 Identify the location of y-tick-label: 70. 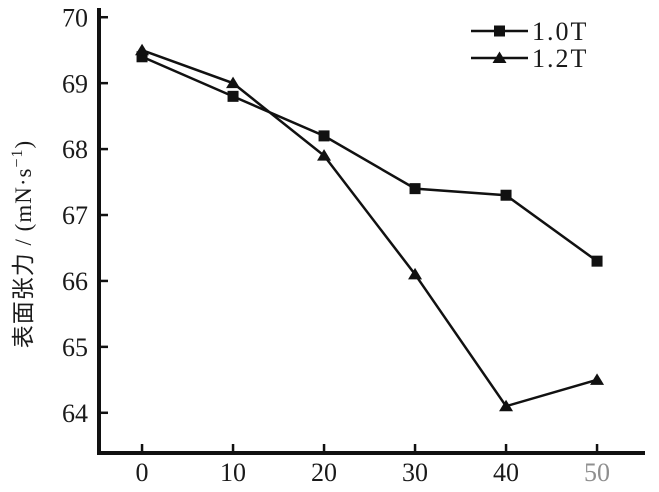
(75, 17).